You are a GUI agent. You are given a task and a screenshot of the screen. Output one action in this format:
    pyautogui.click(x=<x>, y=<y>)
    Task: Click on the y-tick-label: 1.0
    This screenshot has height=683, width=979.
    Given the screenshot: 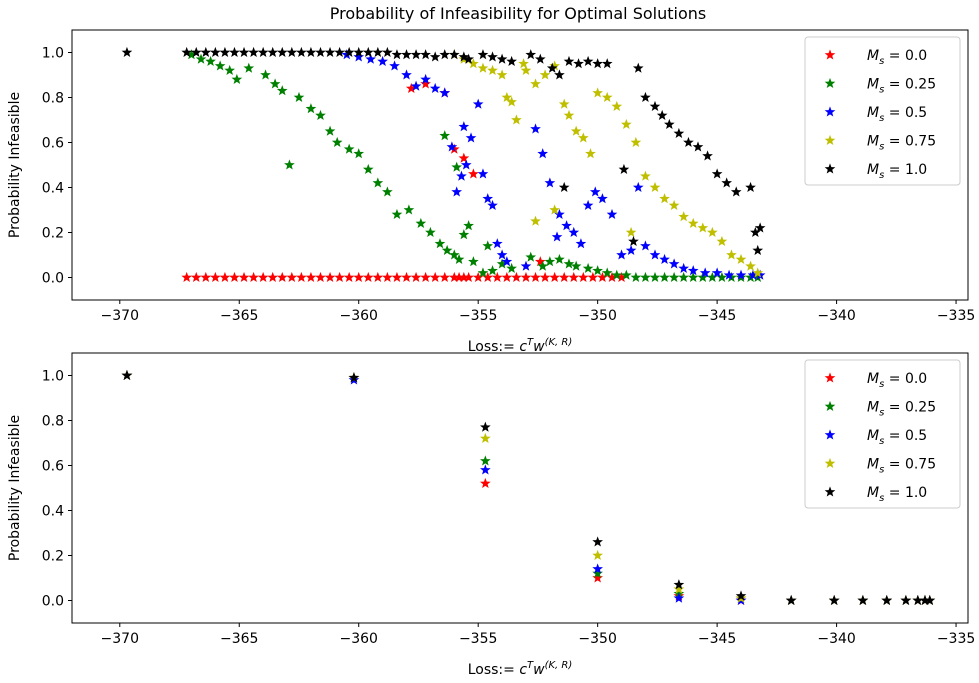 What is the action you would take?
    pyautogui.click(x=53, y=54)
    